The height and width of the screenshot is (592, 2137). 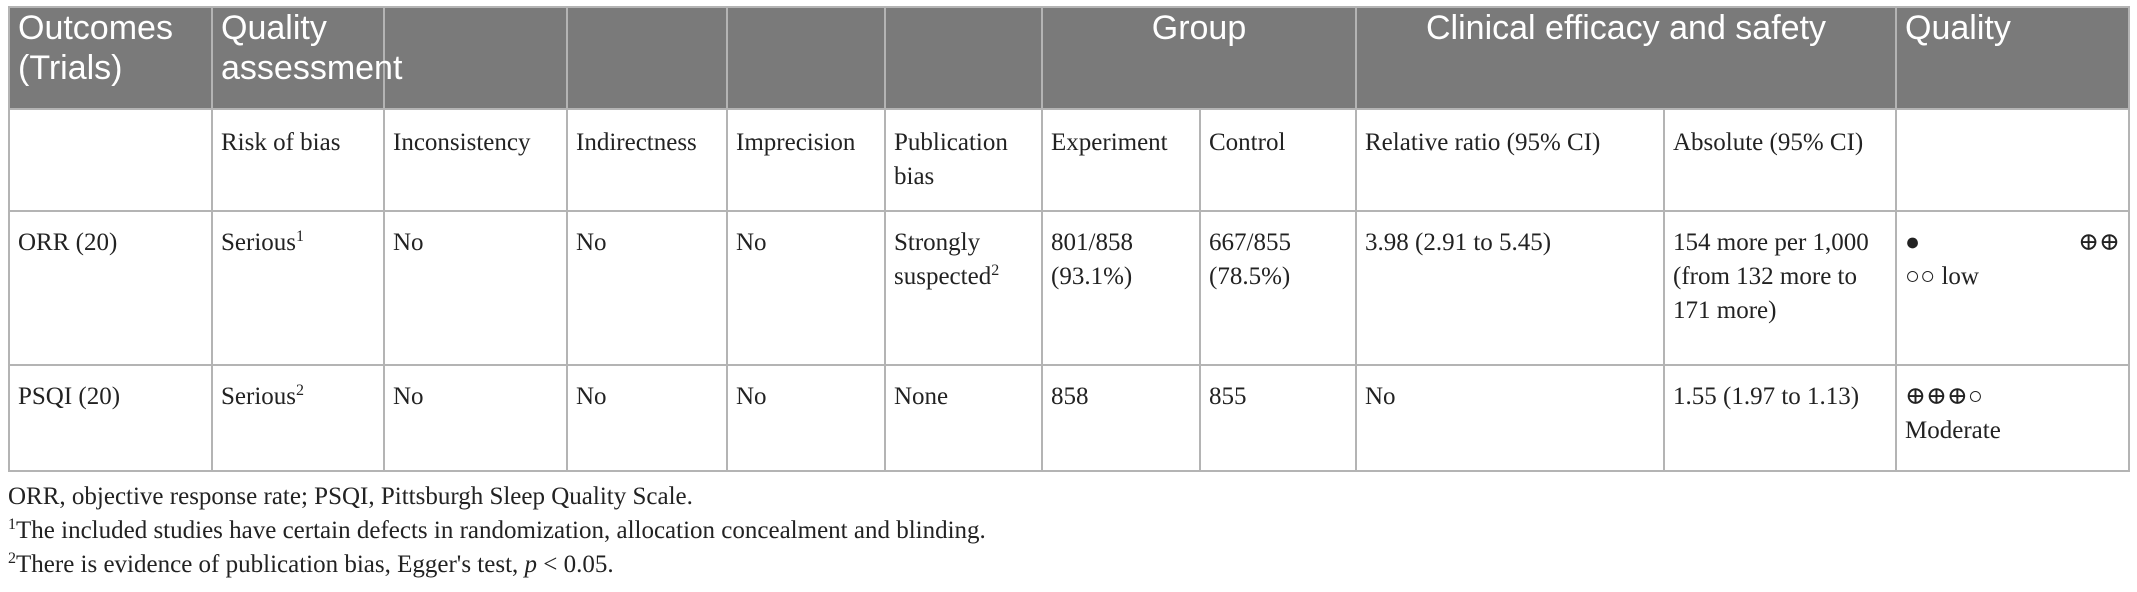 What do you see at coordinates (110, 418) in the screenshot?
I see `cell-outcome: PSQI (20)` at bounding box center [110, 418].